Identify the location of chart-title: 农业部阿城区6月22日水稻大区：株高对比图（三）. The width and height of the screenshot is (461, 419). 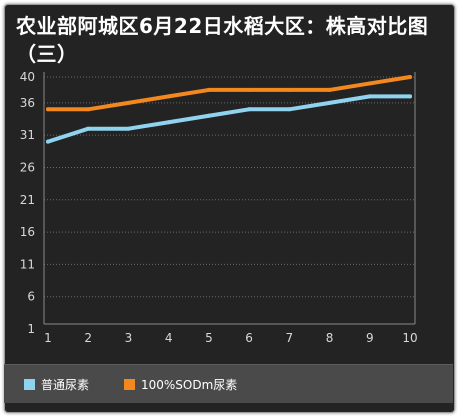
(222, 40).